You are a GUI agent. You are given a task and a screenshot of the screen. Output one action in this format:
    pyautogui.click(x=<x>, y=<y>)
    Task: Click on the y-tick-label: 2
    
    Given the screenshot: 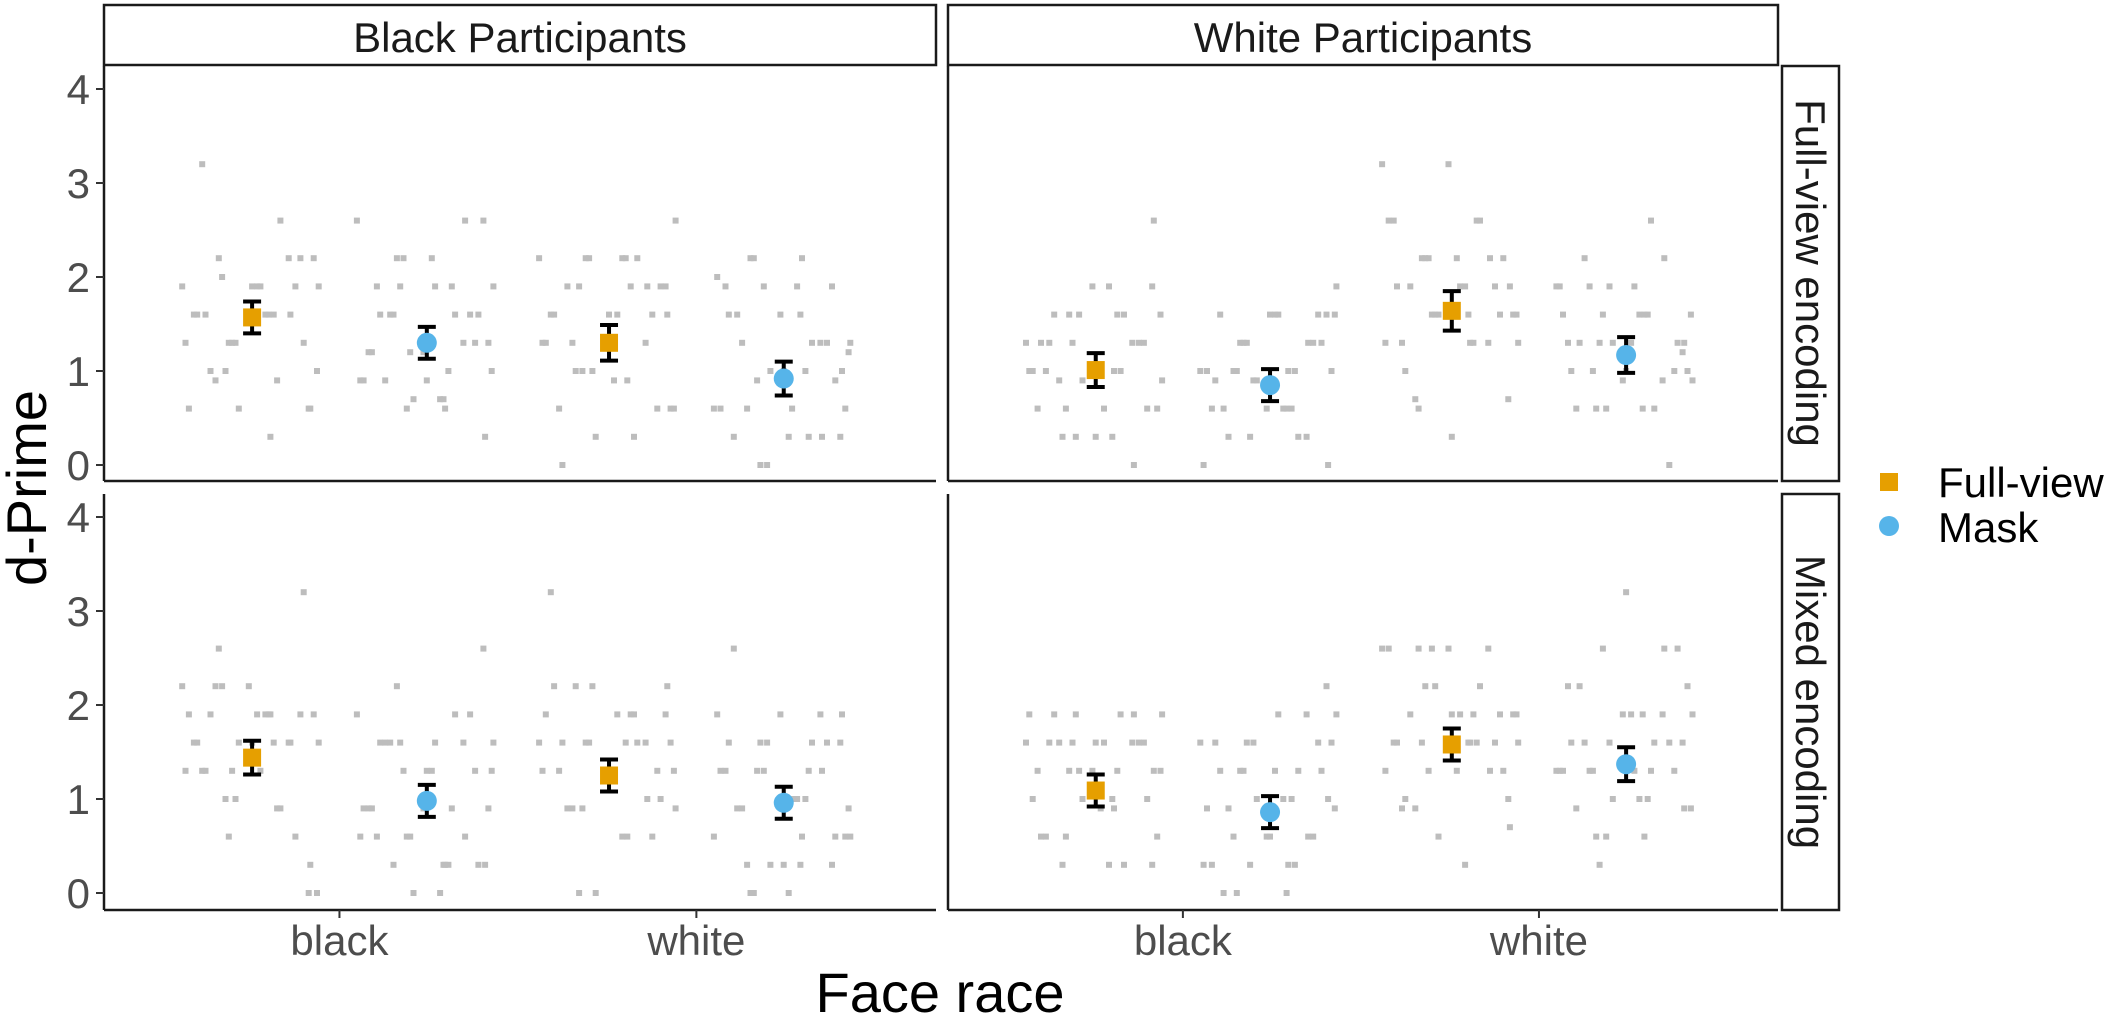 What is the action you would take?
    pyautogui.click(x=78, y=705)
    